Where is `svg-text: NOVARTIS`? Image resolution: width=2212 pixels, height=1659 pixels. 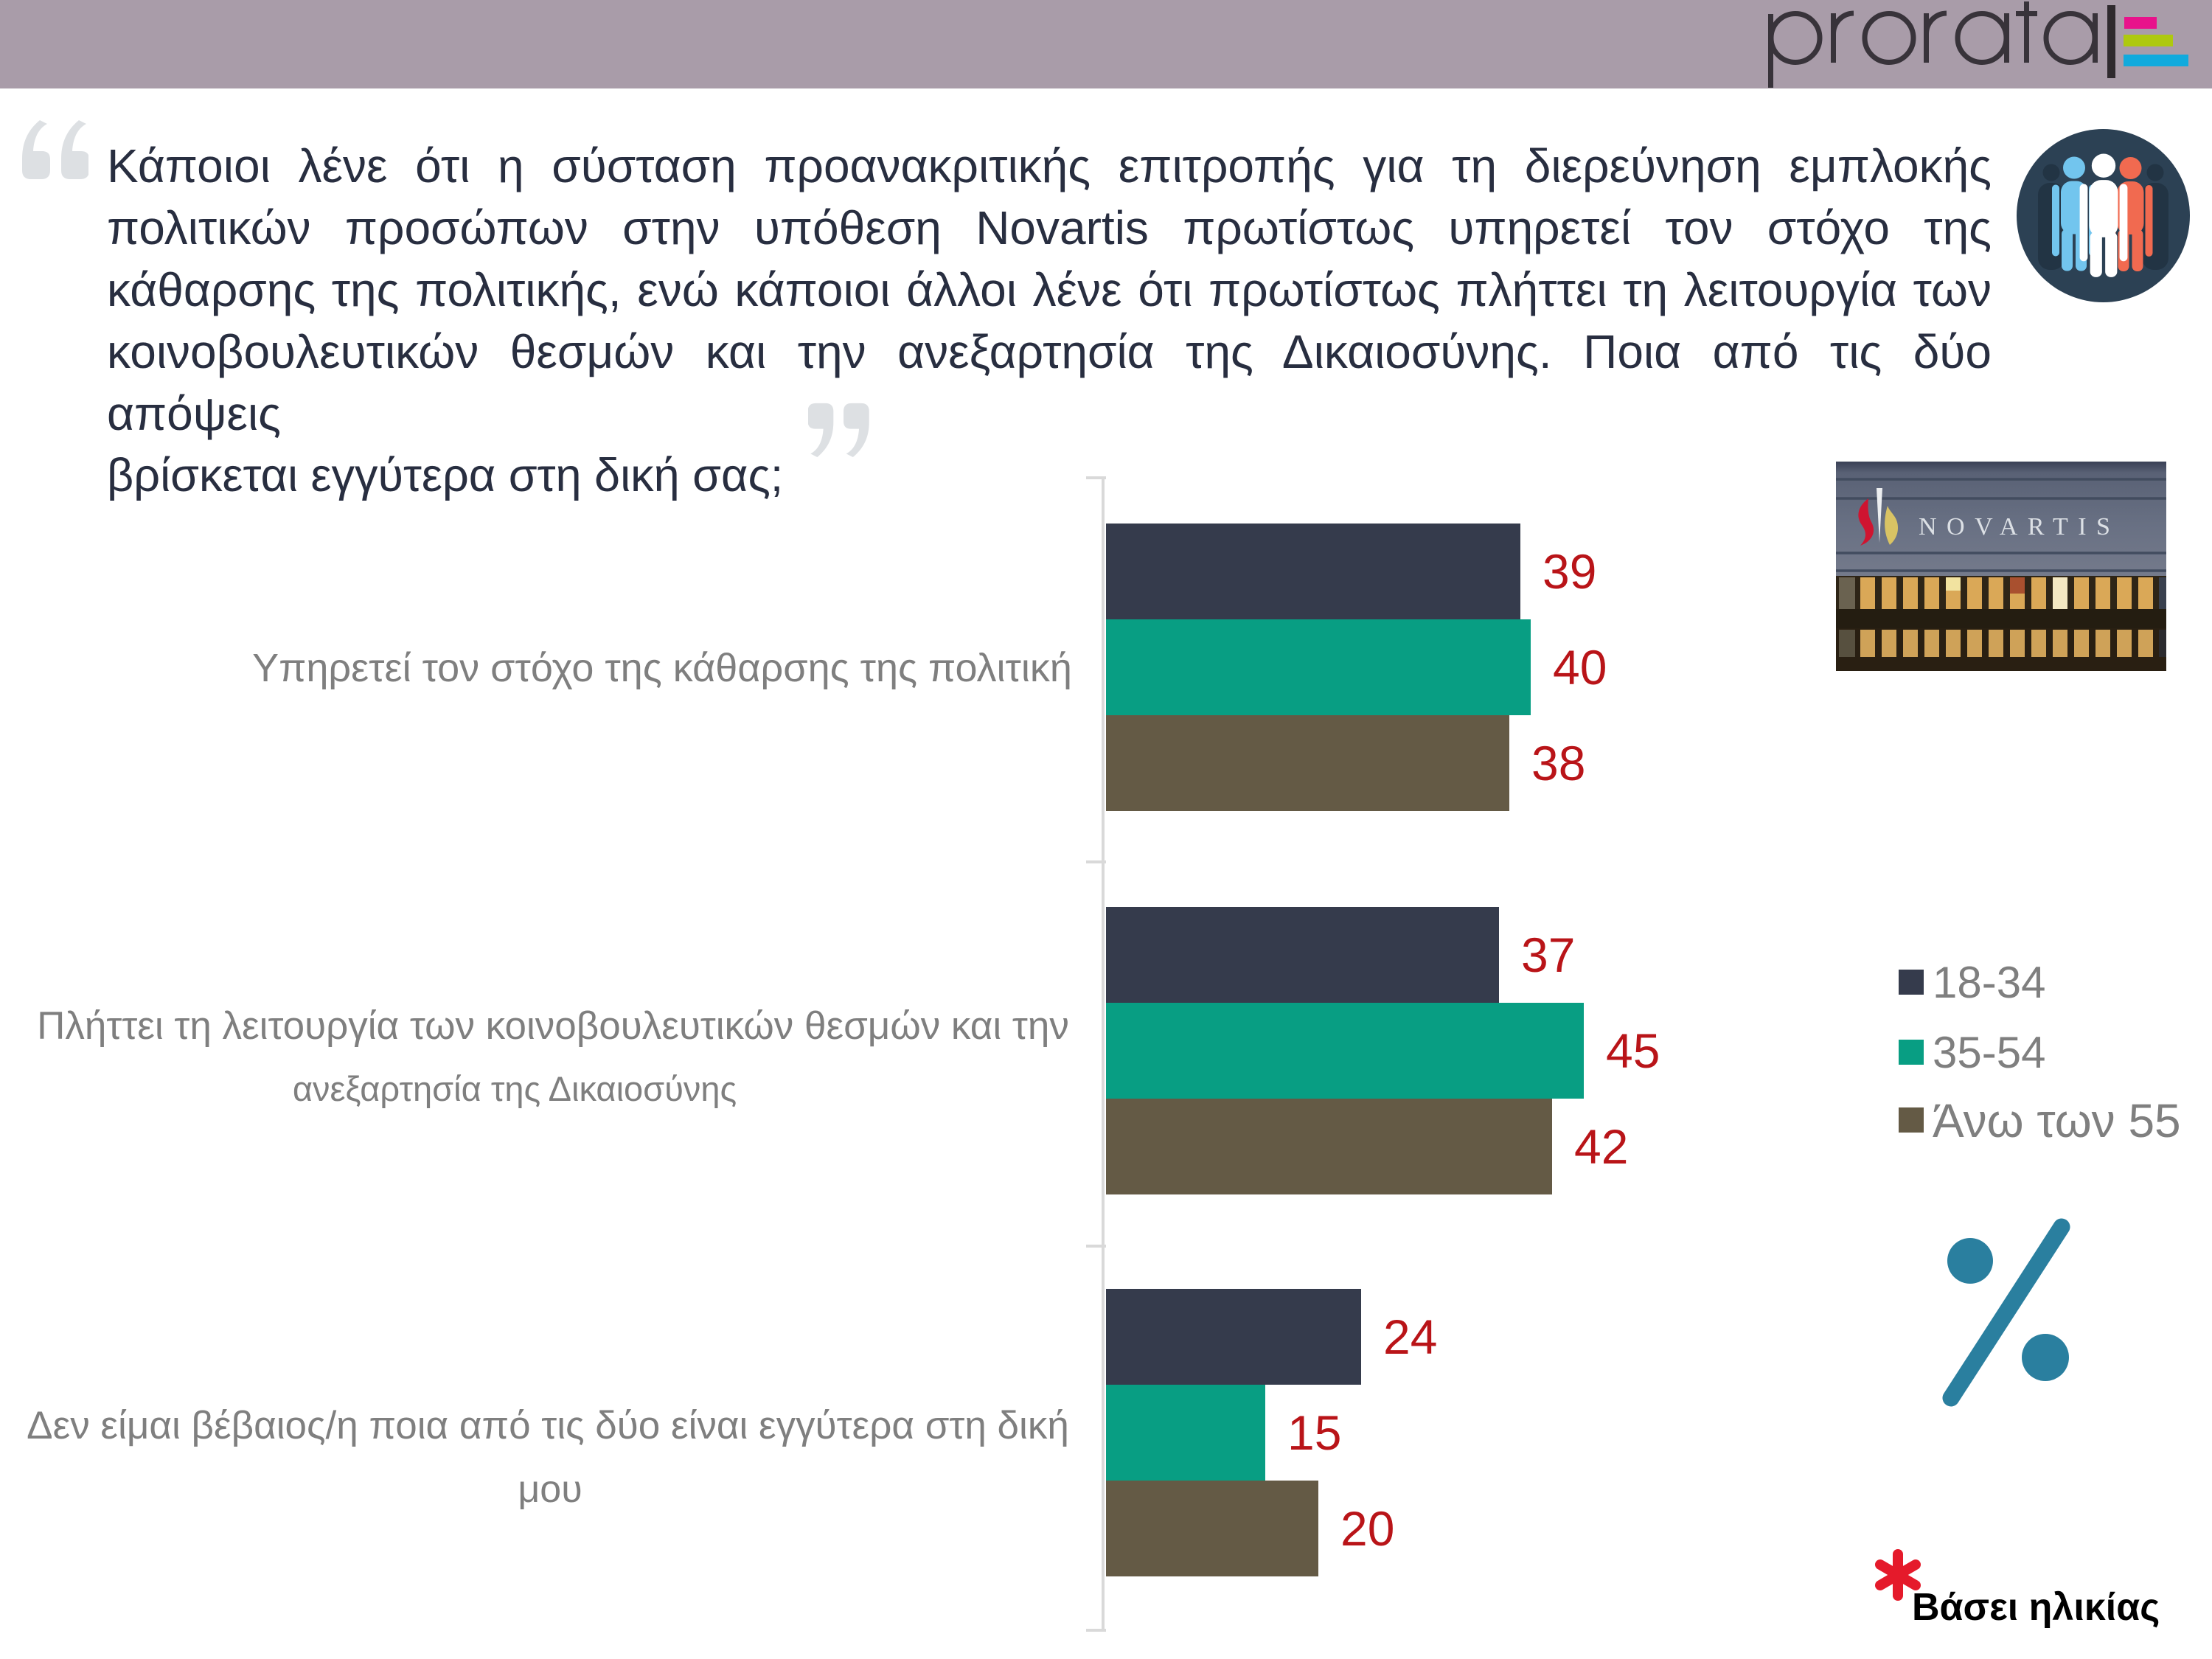
svg-text: NOVARTIS is located at coordinates (2019, 526).